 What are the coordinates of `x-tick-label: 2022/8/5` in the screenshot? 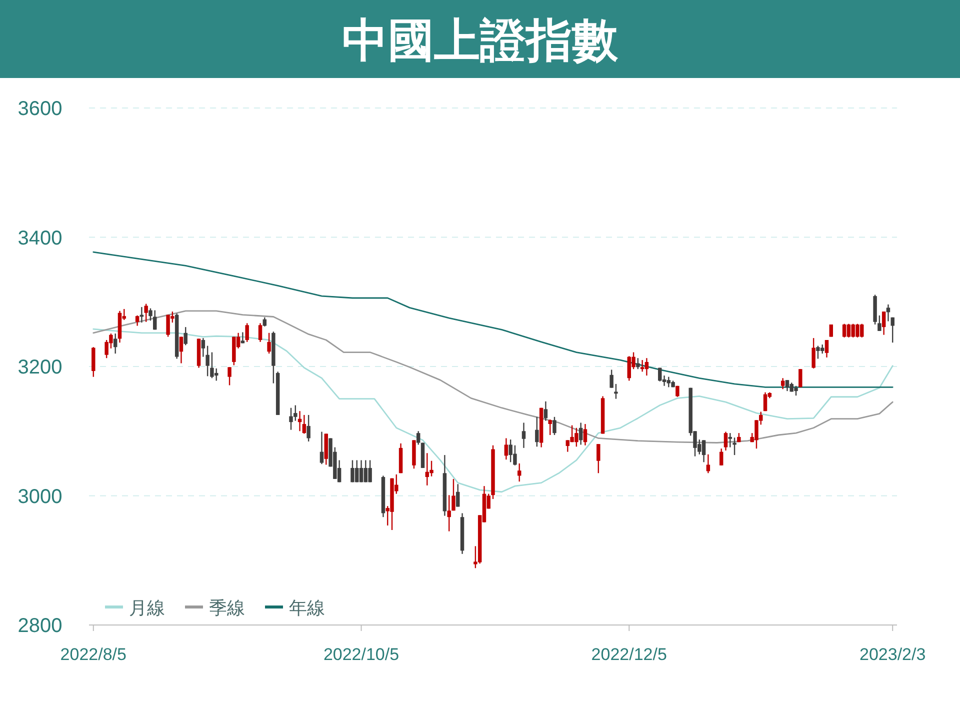 It's located at (93, 654).